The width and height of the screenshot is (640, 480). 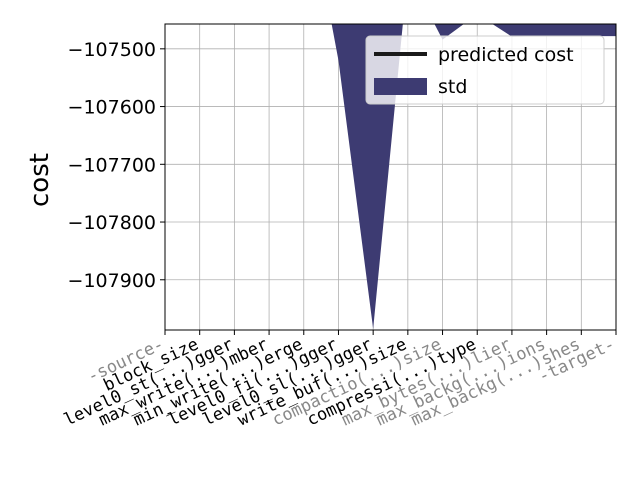 What do you see at coordinates (452, 87) in the screenshot?
I see `legend-label: std` at bounding box center [452, 87].